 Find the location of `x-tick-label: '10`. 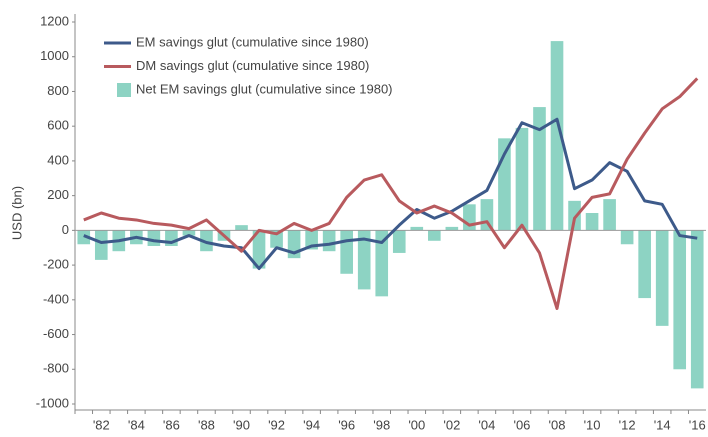

x-tick-label: '10 is located at coordinates (592, 424).